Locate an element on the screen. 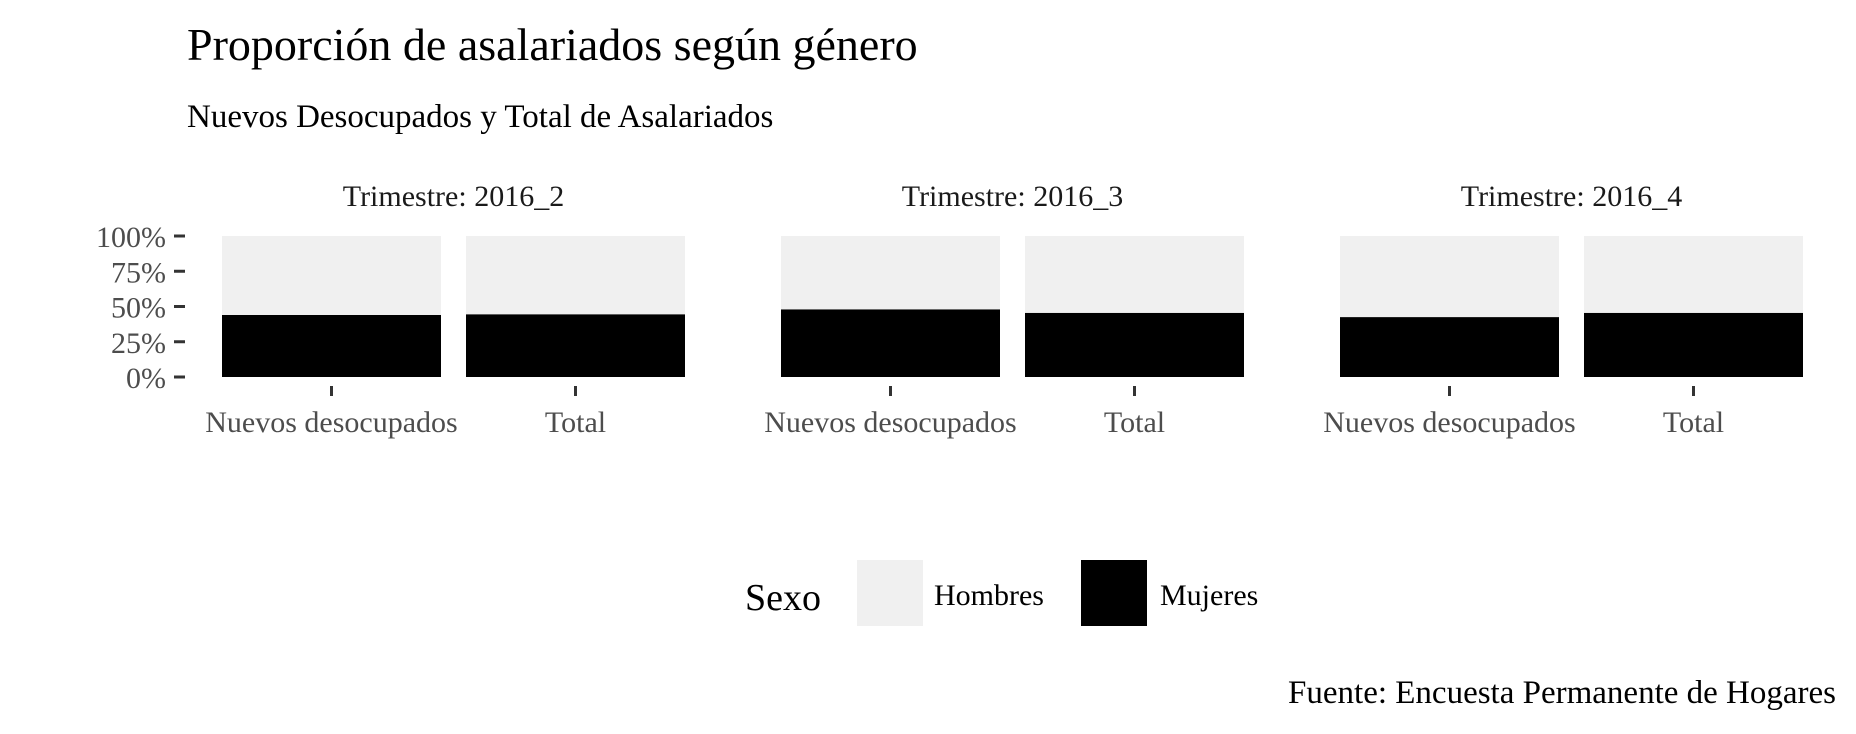  legend-key-hombres is located at coordinates (890, 593).